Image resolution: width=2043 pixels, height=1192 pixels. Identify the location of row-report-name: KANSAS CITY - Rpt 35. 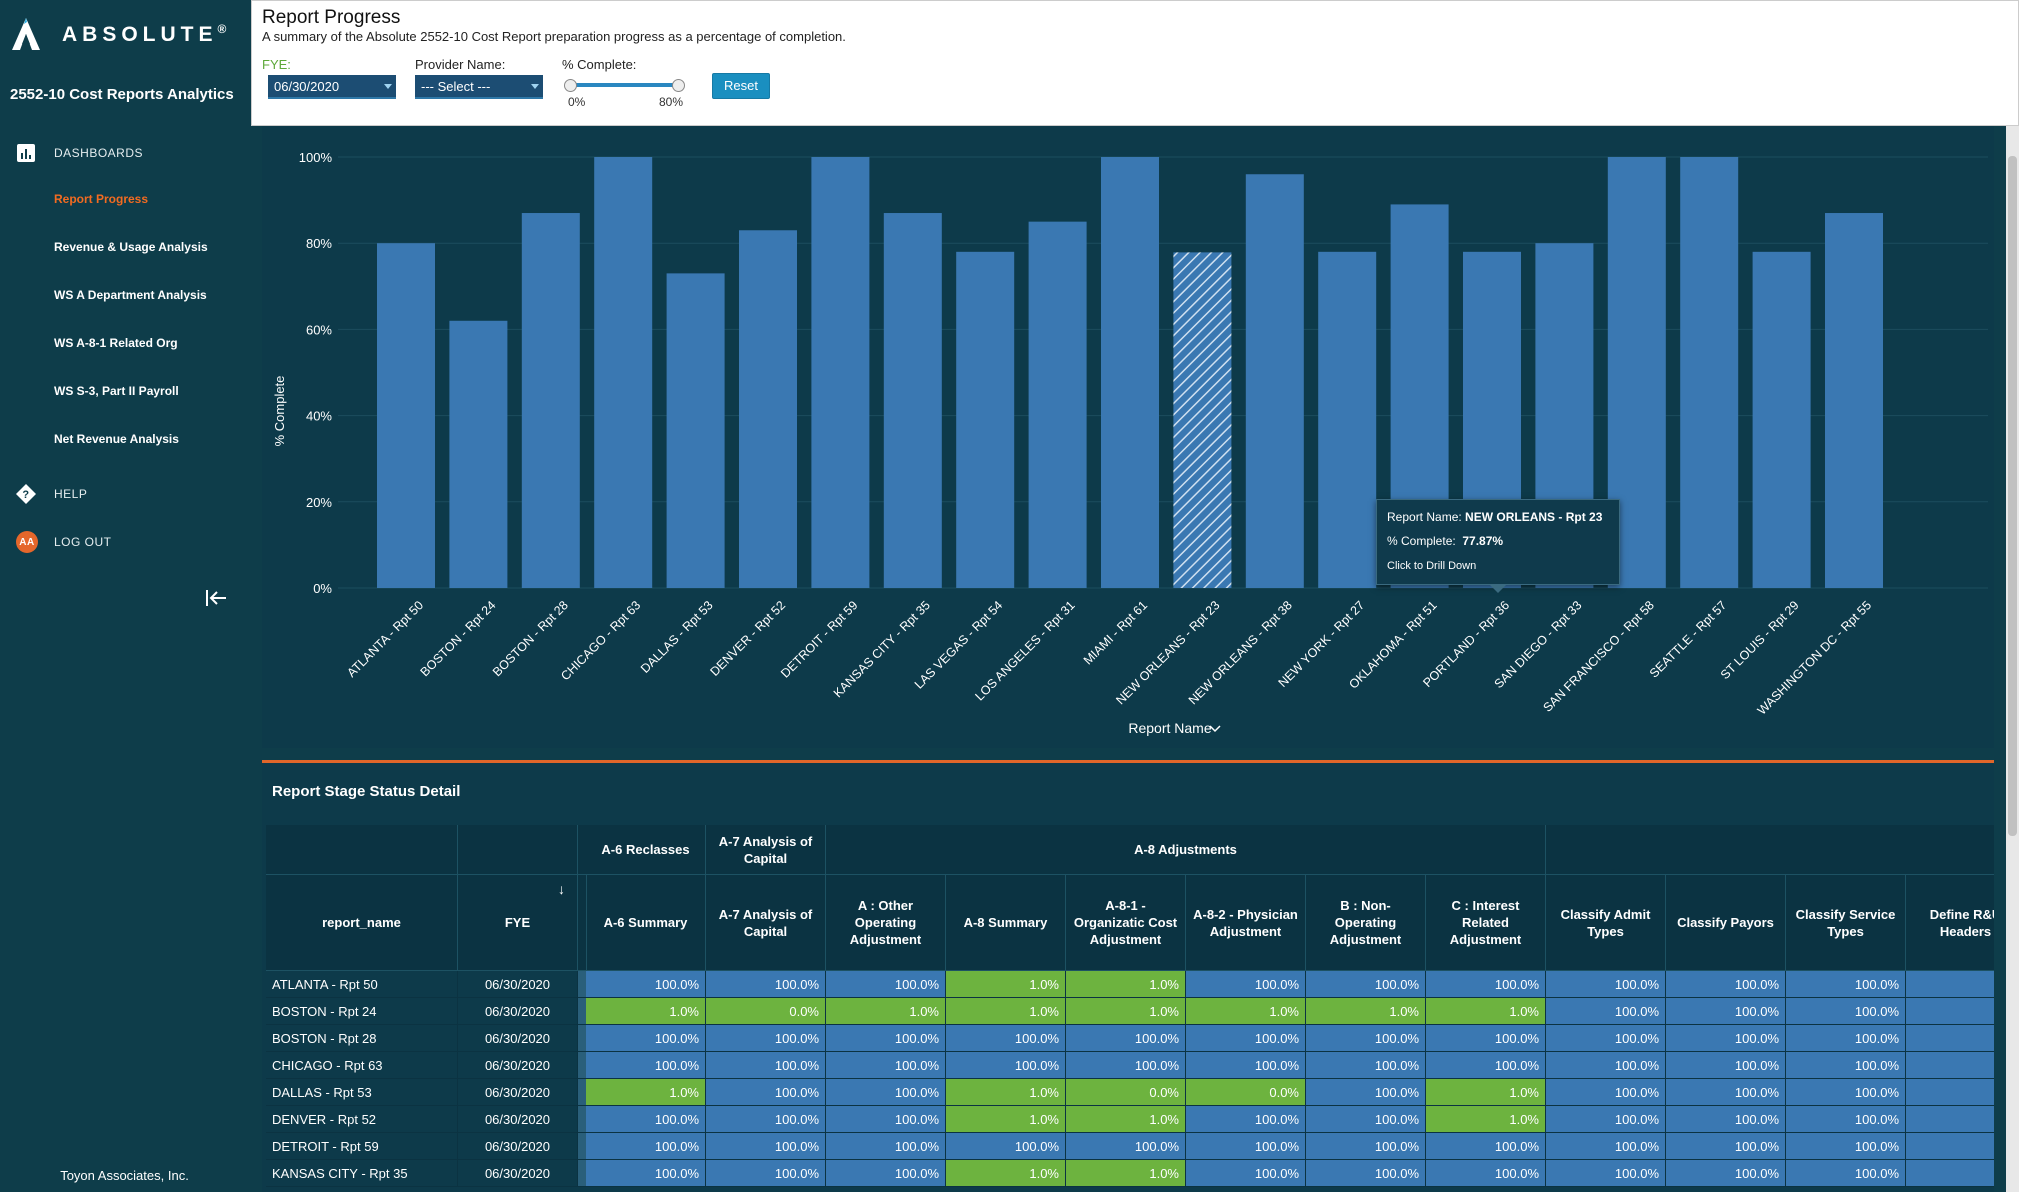
(362, 1173).